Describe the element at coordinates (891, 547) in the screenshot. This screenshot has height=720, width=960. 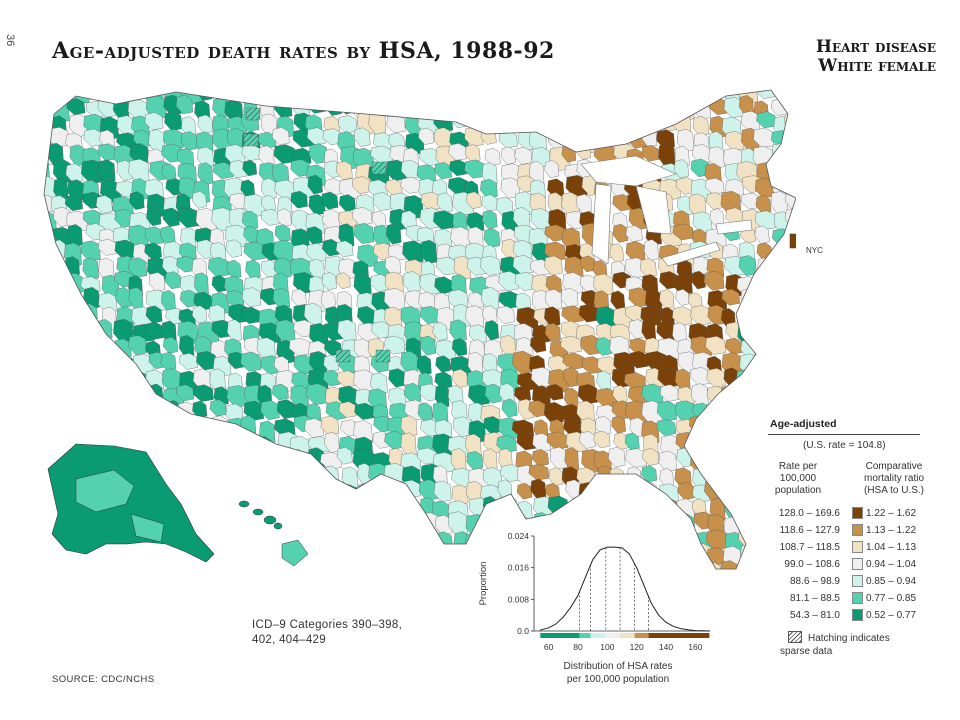
I see `legend-cmr-range: 1.04 – 1.13` at that location.